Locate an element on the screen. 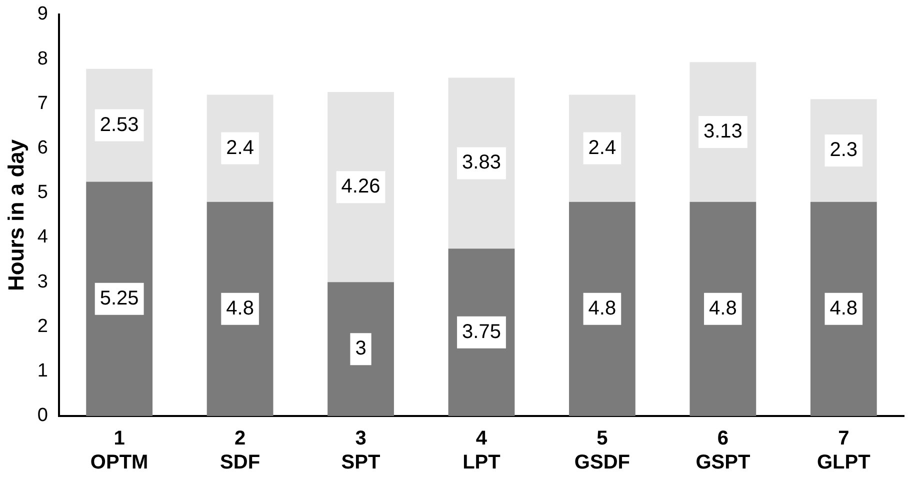 This screenshot has width=914, height=478. data-label: 4.26 is located at coordinates (360, 187).